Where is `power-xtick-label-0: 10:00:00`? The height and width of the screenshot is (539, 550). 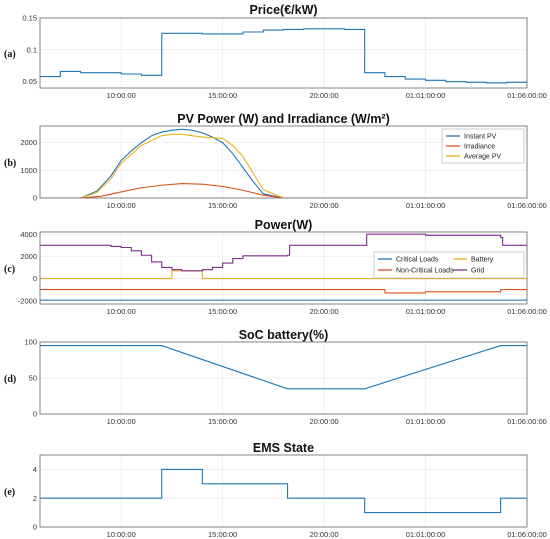
power-xtick-label-0: 10:00:00 is located at coordinates (121, 311).